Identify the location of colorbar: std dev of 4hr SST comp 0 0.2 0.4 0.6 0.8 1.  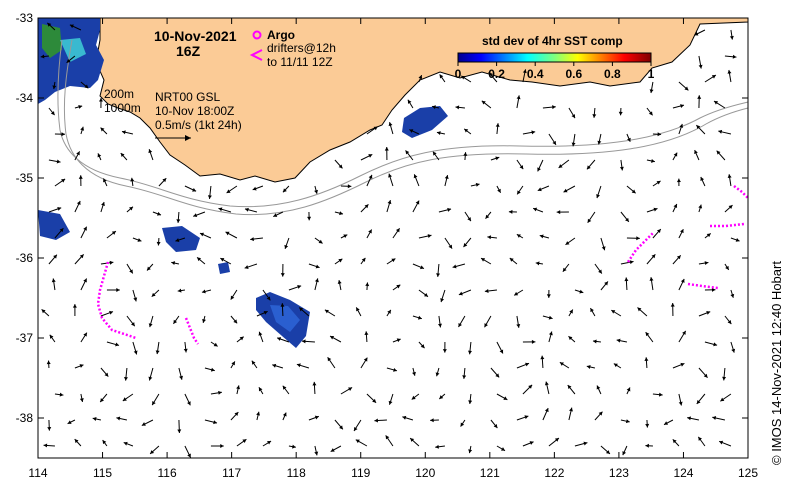
(555, 57).